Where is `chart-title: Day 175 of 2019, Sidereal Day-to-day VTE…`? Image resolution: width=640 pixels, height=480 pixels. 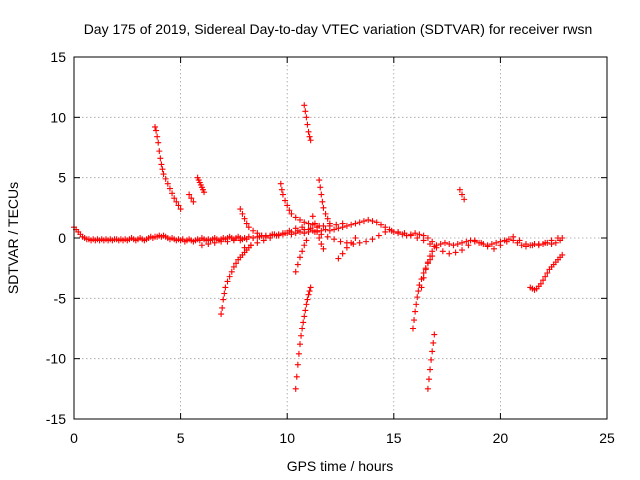 chart-title: Day 175 of 2019, Sidereal Day-to-day VTE… is located at coordinates (338, 29).